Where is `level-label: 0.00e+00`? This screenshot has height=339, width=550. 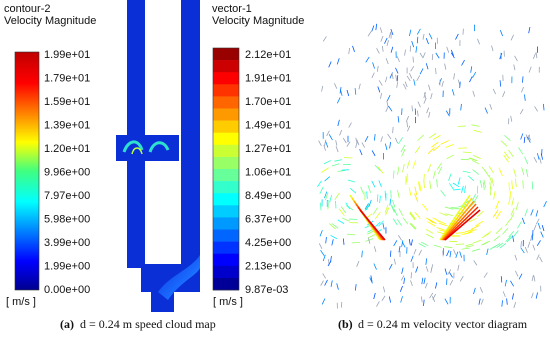
level-label: 0.00e+00 is located at coordinates (67, 290).